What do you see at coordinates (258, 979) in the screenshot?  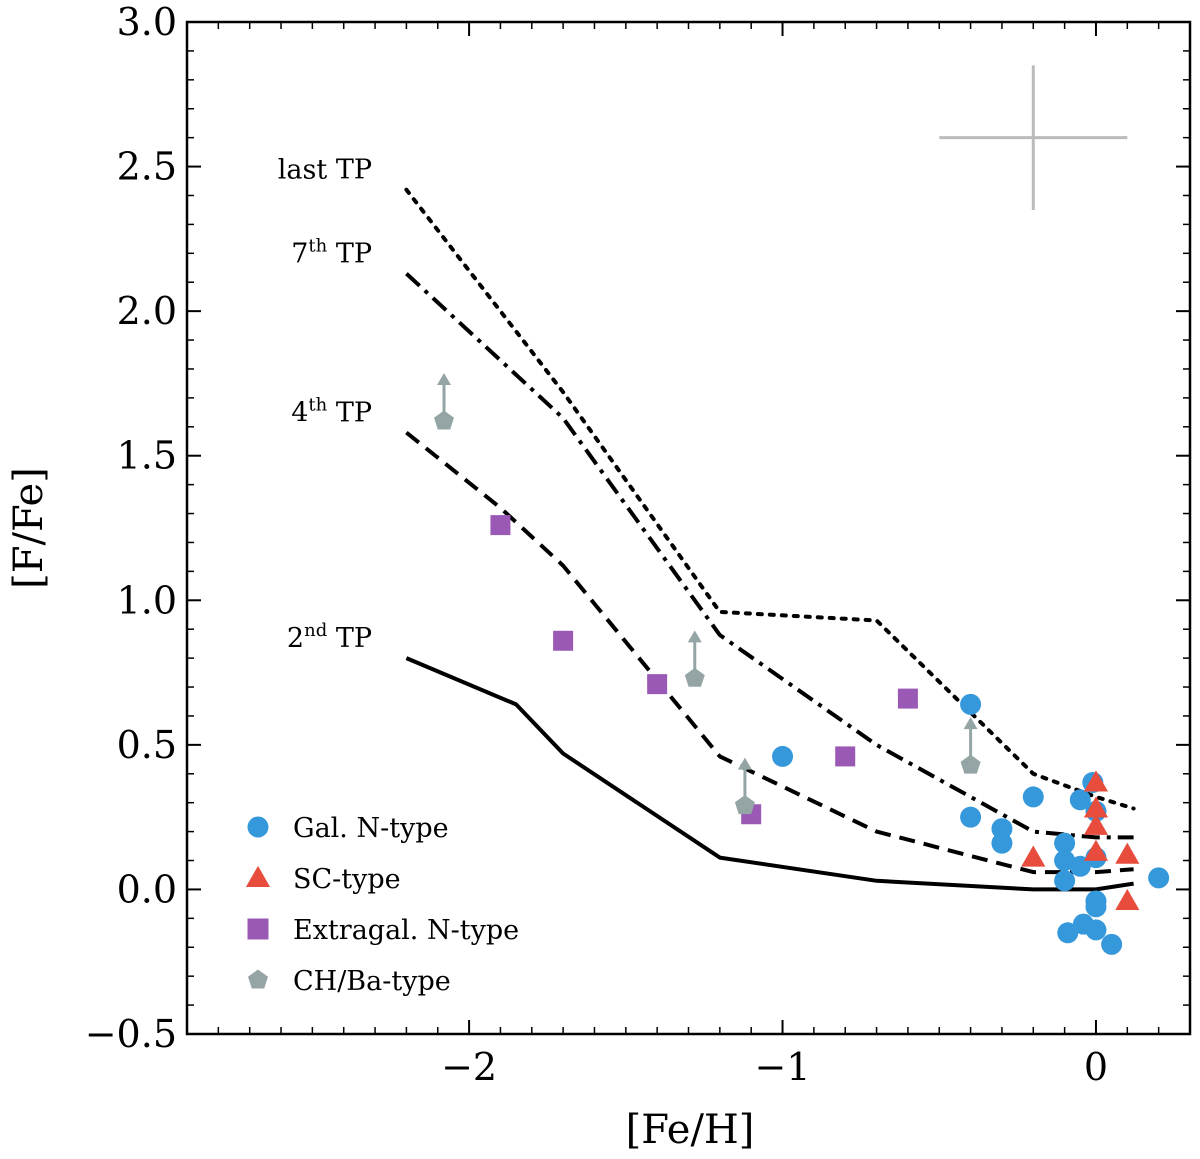 I see `legend-marker-ch-ba-type` at bounding box center [258, 979].